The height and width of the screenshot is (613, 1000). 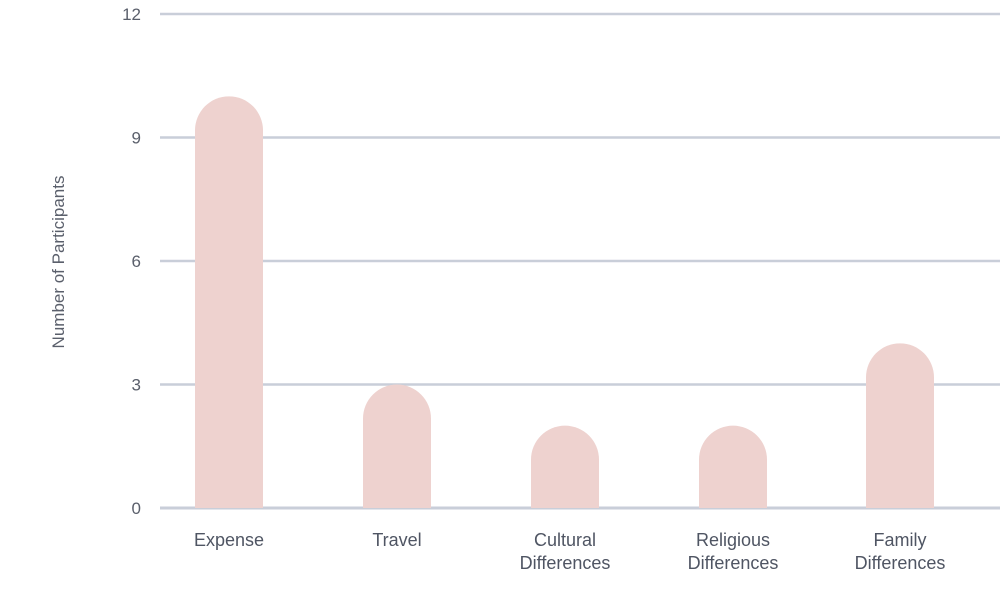 What do you see at coordinates (565, 540) in the screenshot?
I see `x-category-label-line: Cultural` at bounding box center [565, 540].